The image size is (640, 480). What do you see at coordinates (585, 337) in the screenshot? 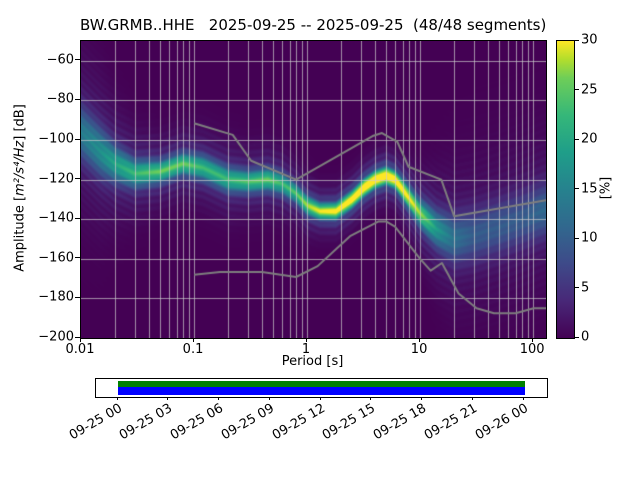
I see `colorbar-tick-label: 0` at bounding box center [585, 337].